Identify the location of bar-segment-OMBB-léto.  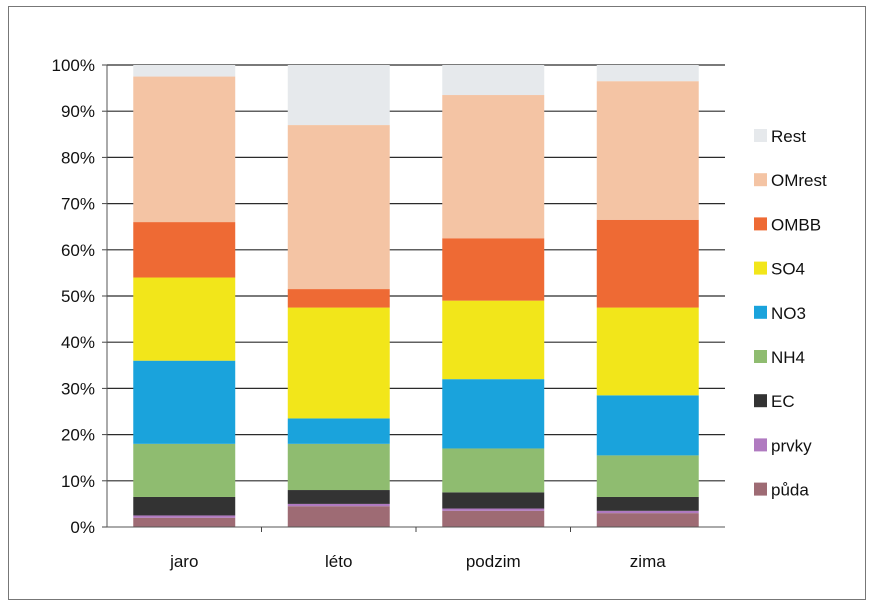
(338, 298).